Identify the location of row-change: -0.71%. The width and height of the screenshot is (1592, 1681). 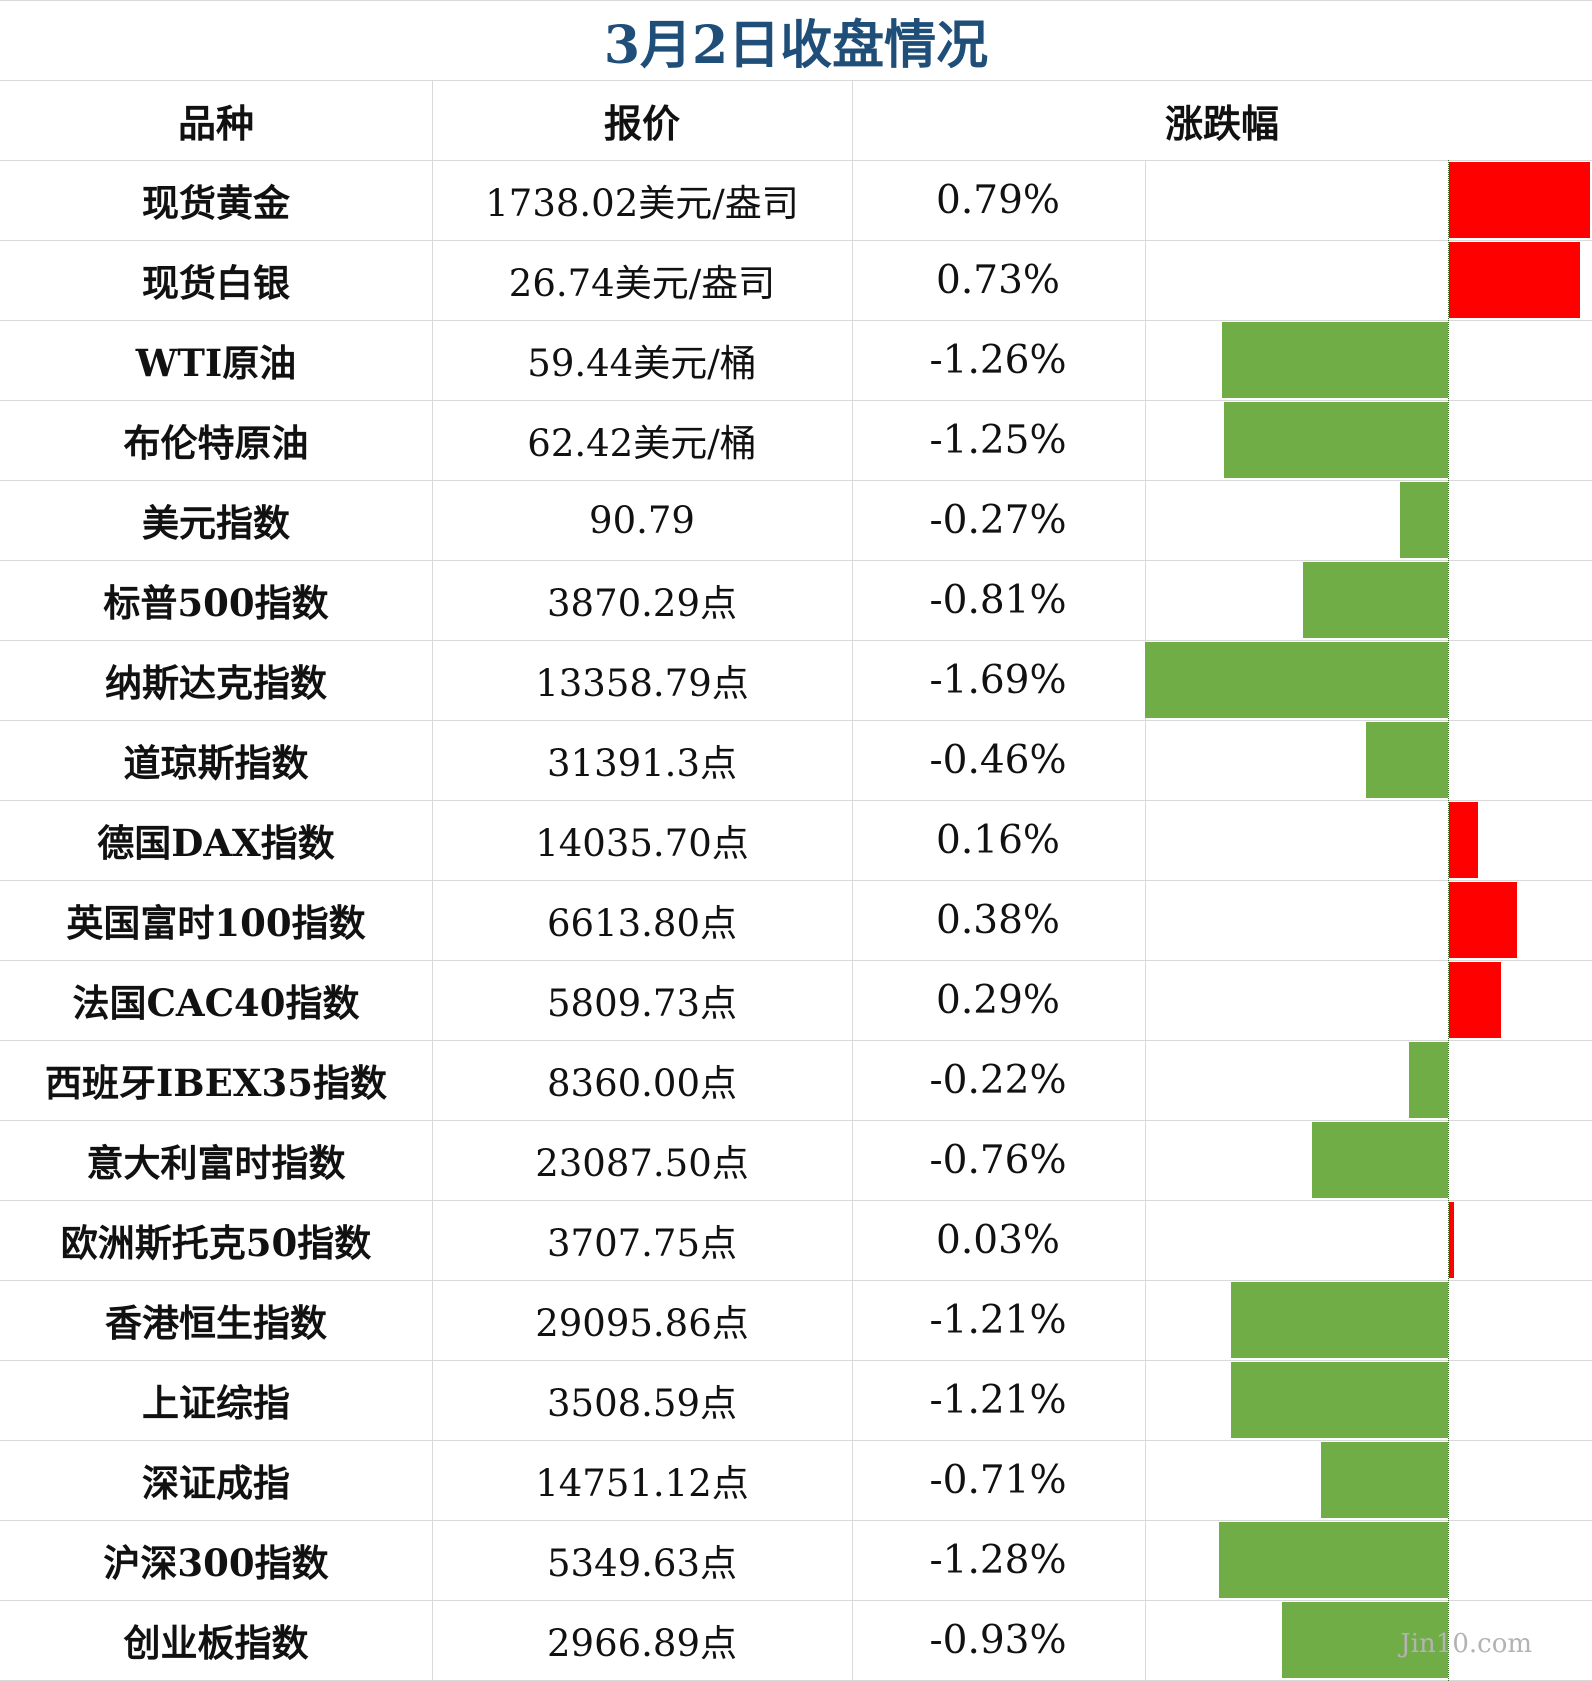
(998, 1480).